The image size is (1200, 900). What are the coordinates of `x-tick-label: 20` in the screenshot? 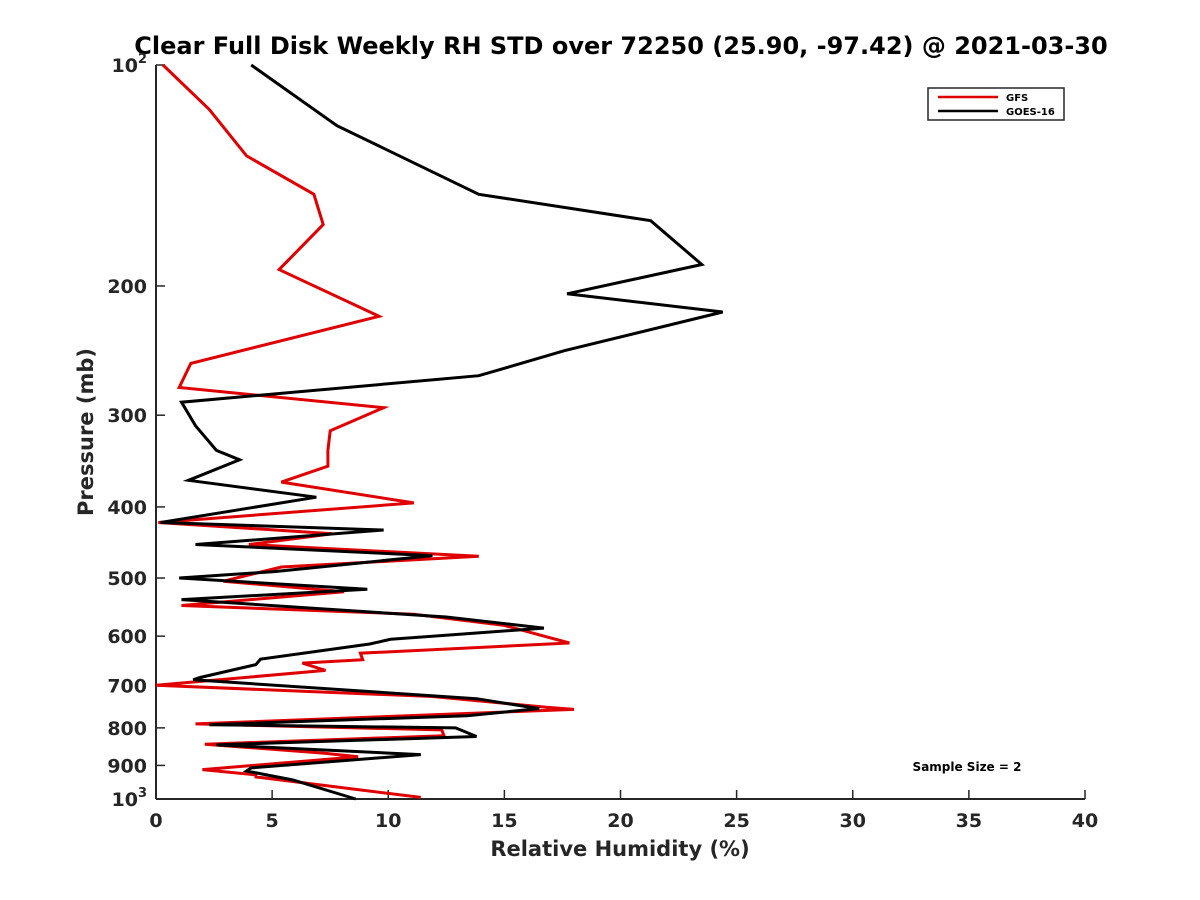 It's located at (620, 821).